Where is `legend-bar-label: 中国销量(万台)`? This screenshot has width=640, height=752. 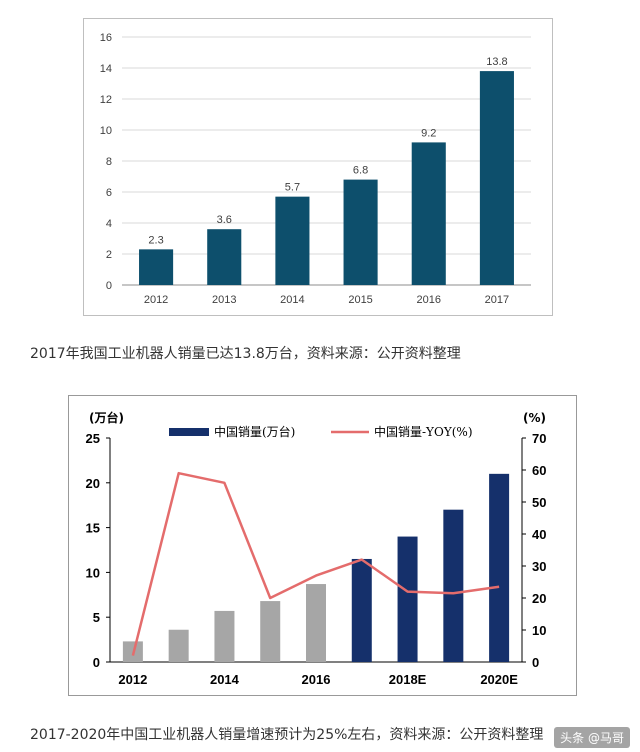
legend-bar-label: 中国销量(万台) is located at coordinates (254, 431).